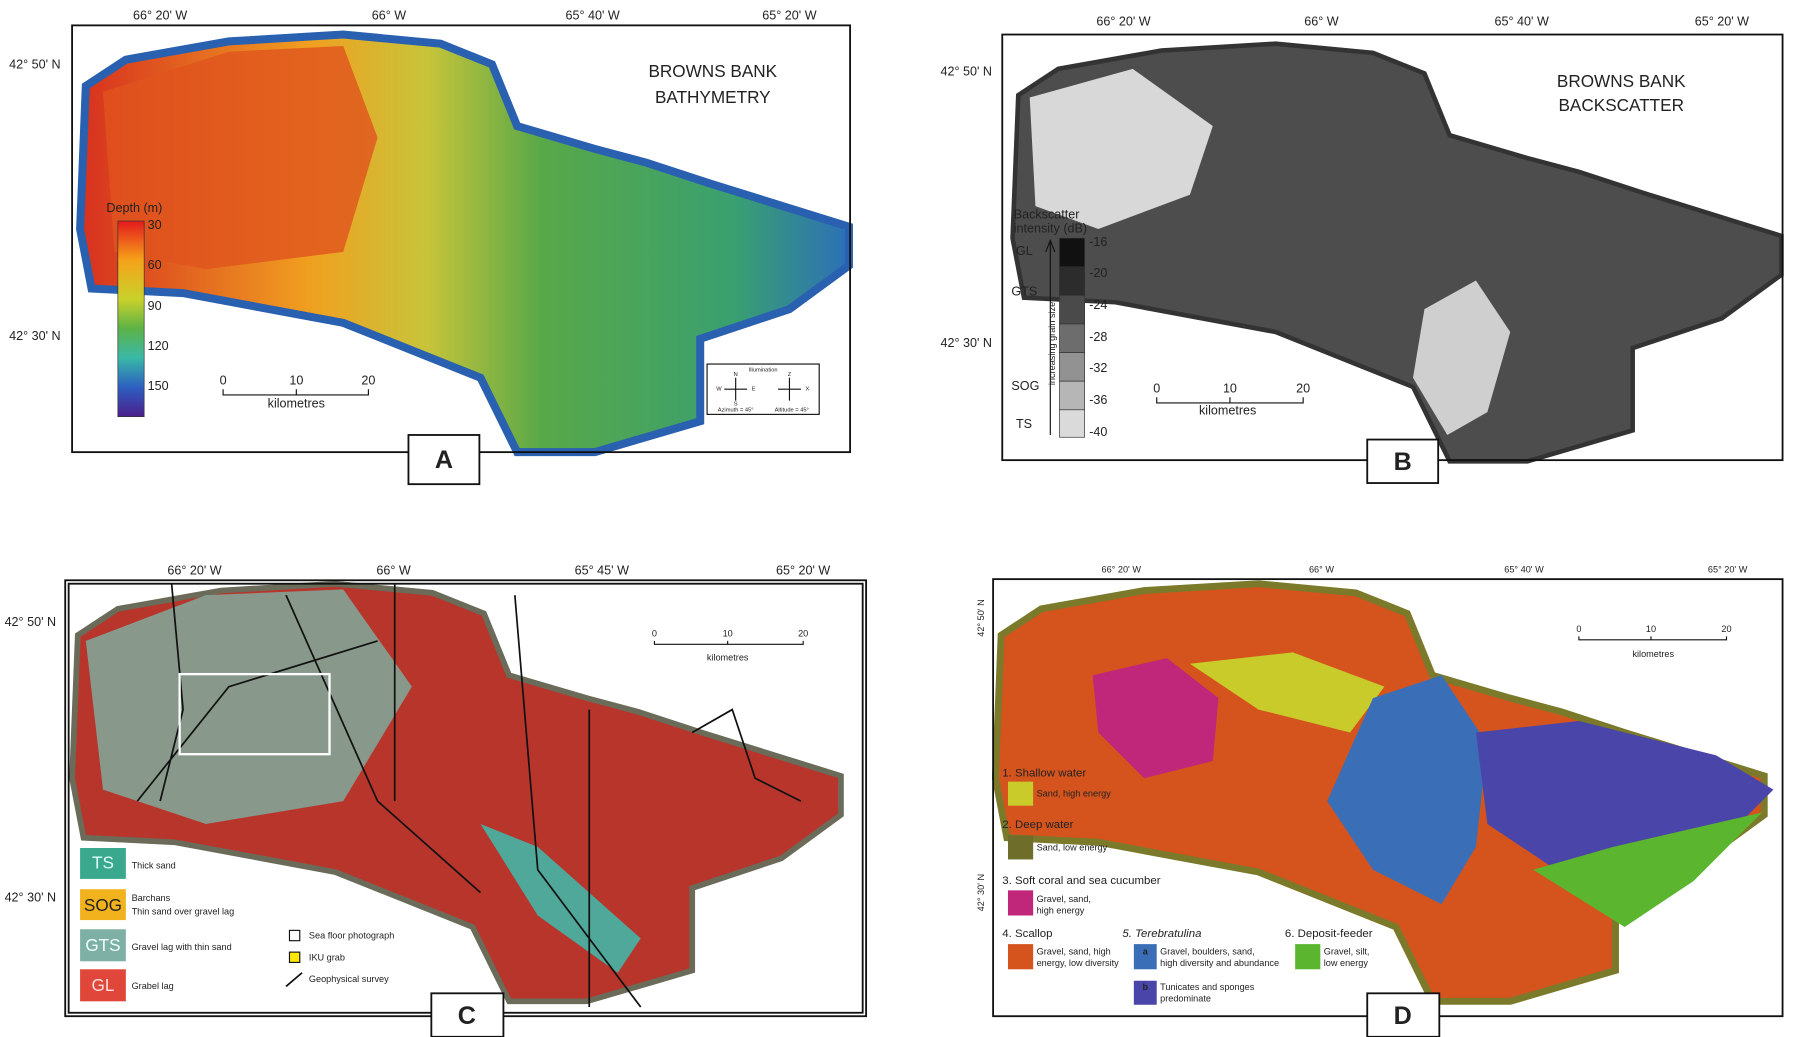  What do you see at coordinates (1098, 305) in the screenshot?
I see `legend-tick: -24` at bounding box center [1098, 305].